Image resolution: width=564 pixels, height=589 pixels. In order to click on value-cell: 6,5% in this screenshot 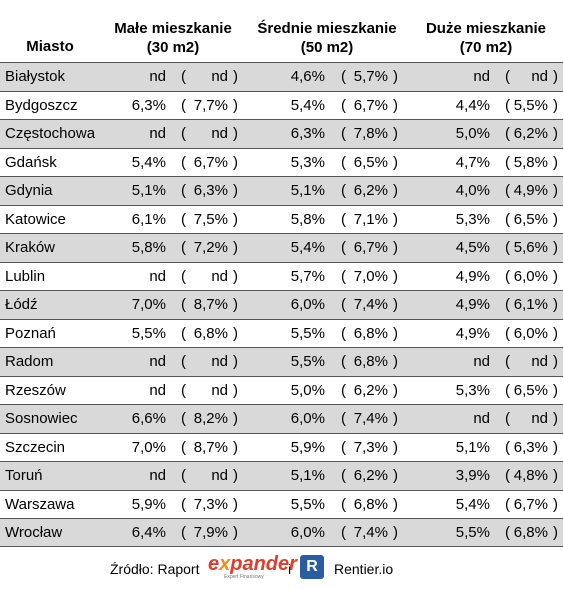, I will do `click(370, 162)`.